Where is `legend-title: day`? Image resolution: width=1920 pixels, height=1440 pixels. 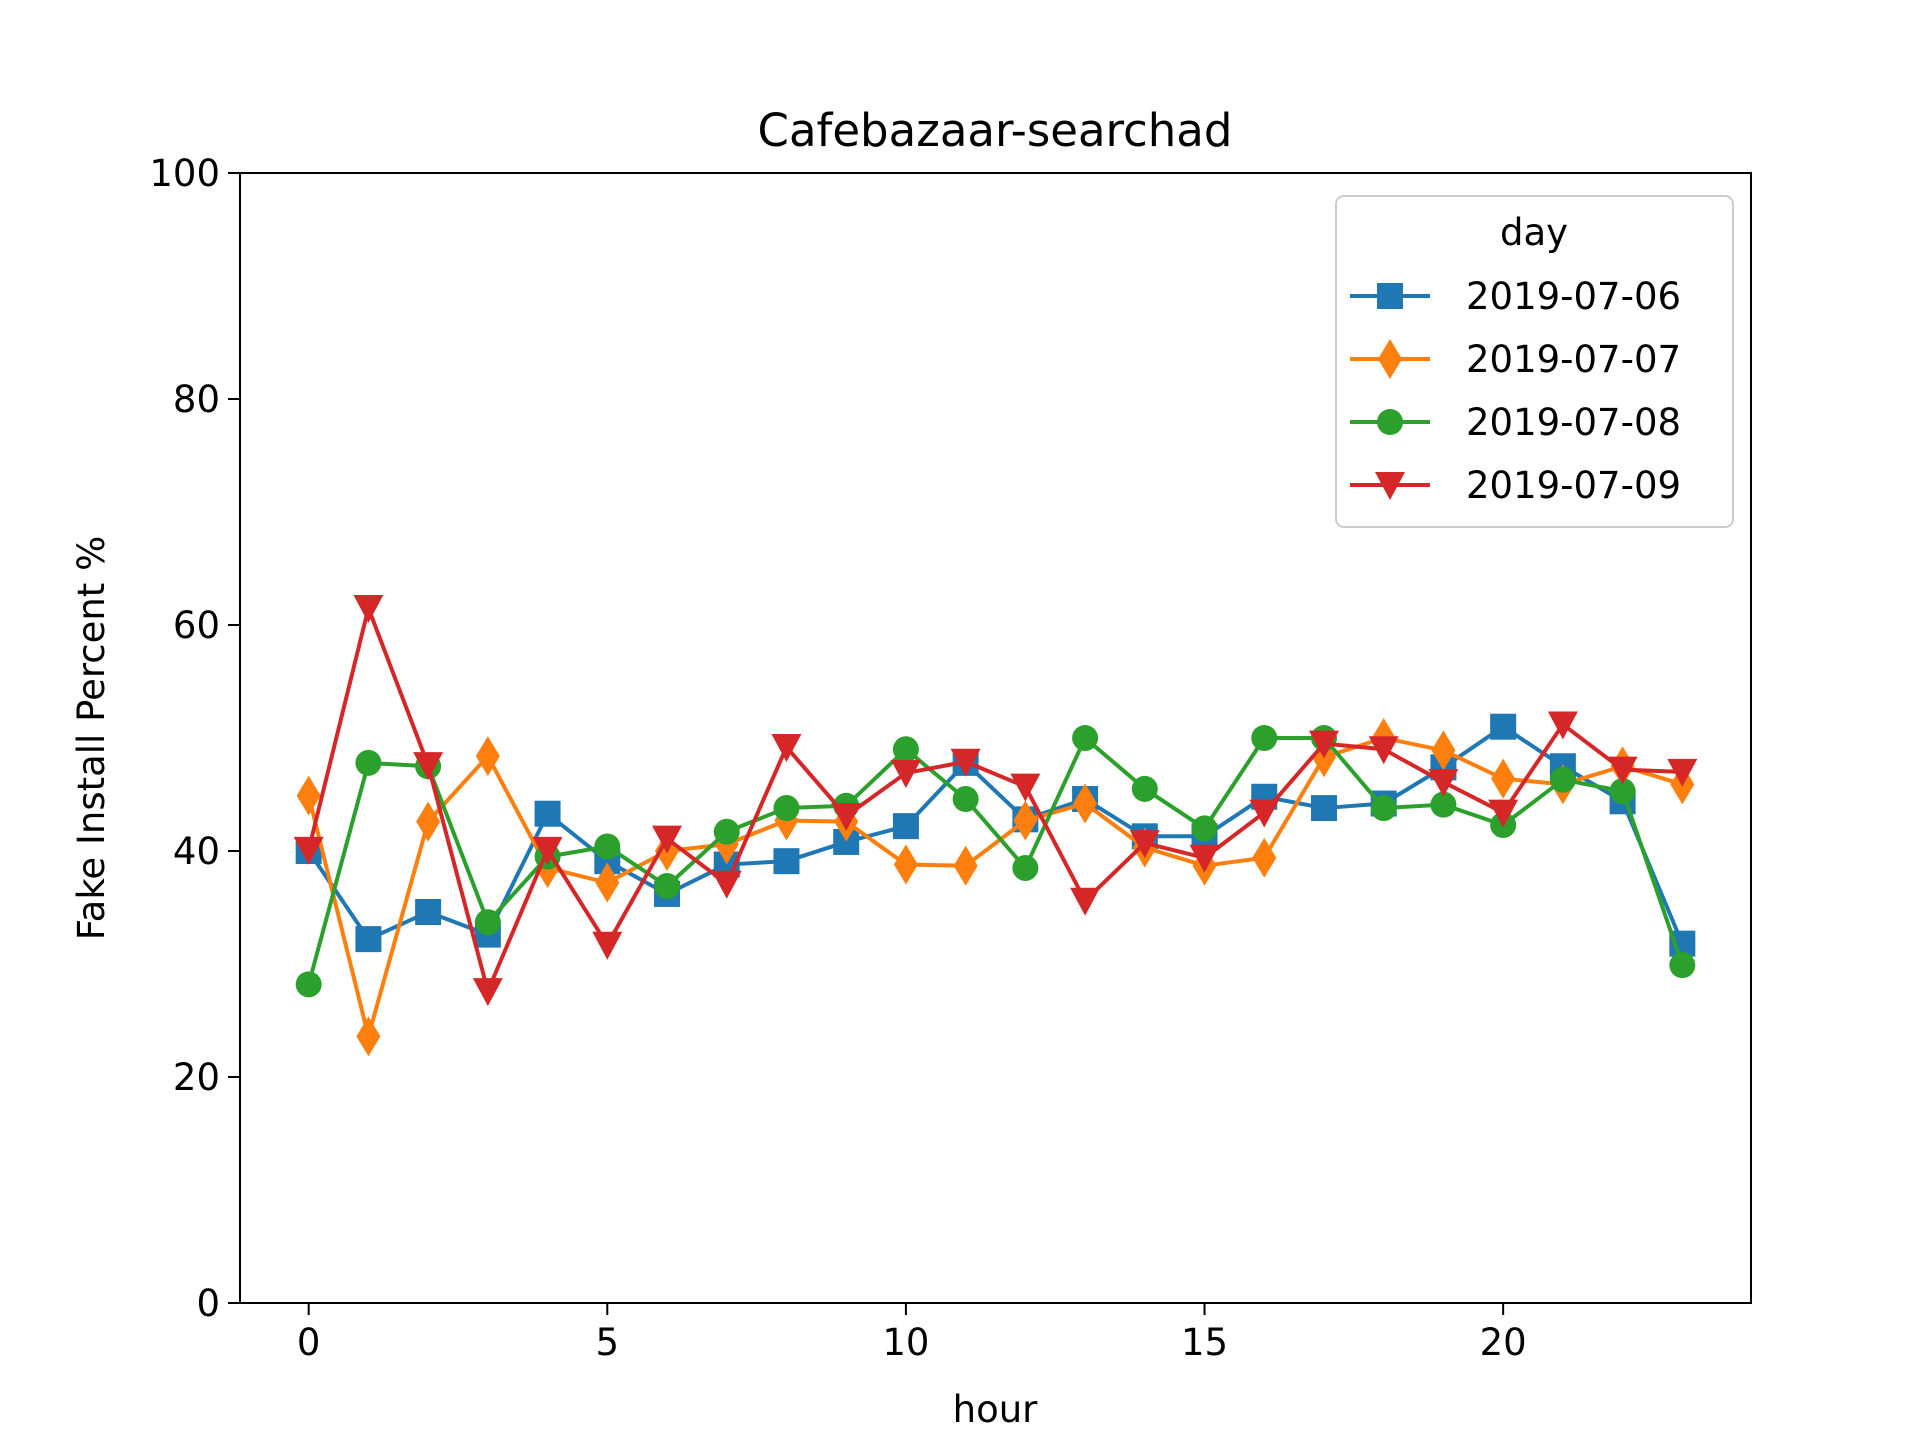
legend-title: day is located at coordinates (1534, 232).